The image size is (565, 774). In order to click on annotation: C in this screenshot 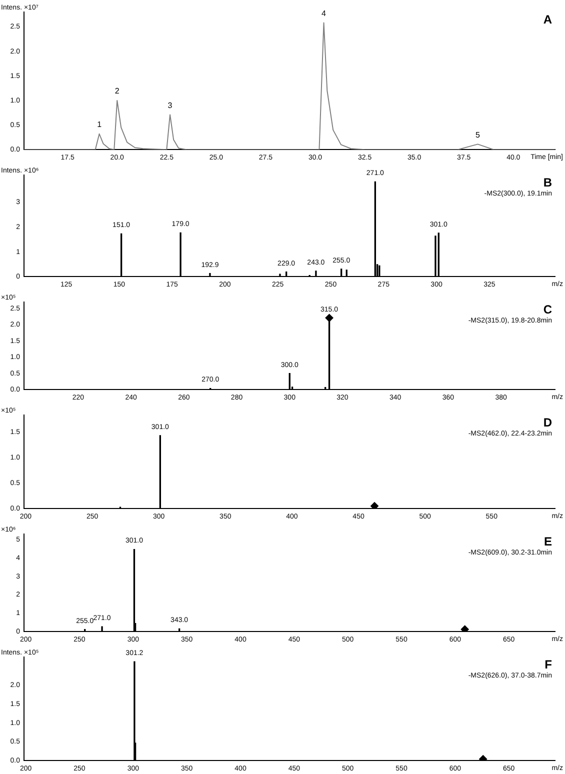, I will do `click(547, 309)`.